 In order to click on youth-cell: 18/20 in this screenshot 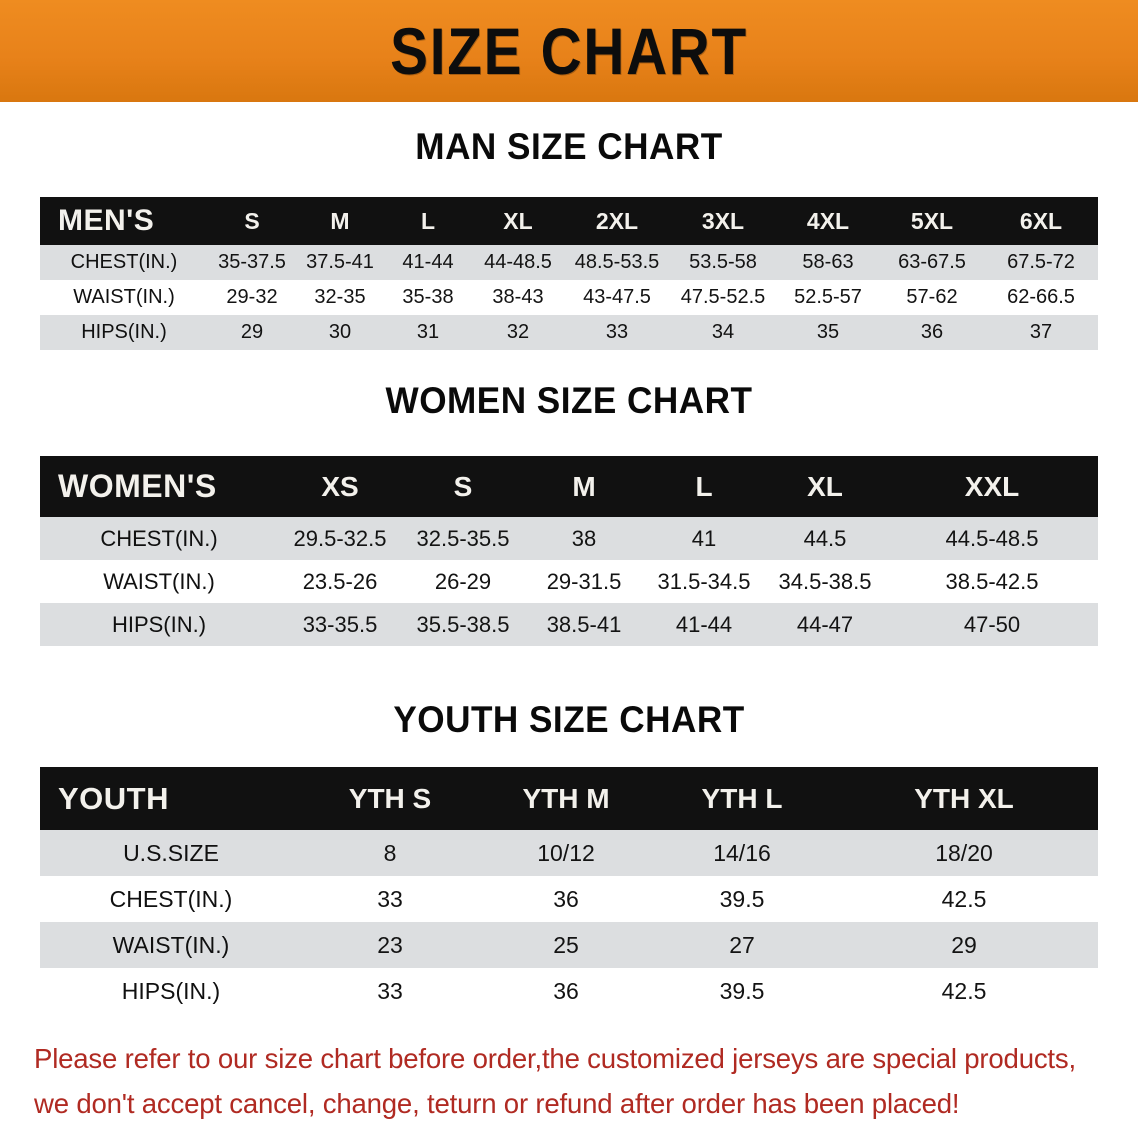, I will do `click(964, 853)`.